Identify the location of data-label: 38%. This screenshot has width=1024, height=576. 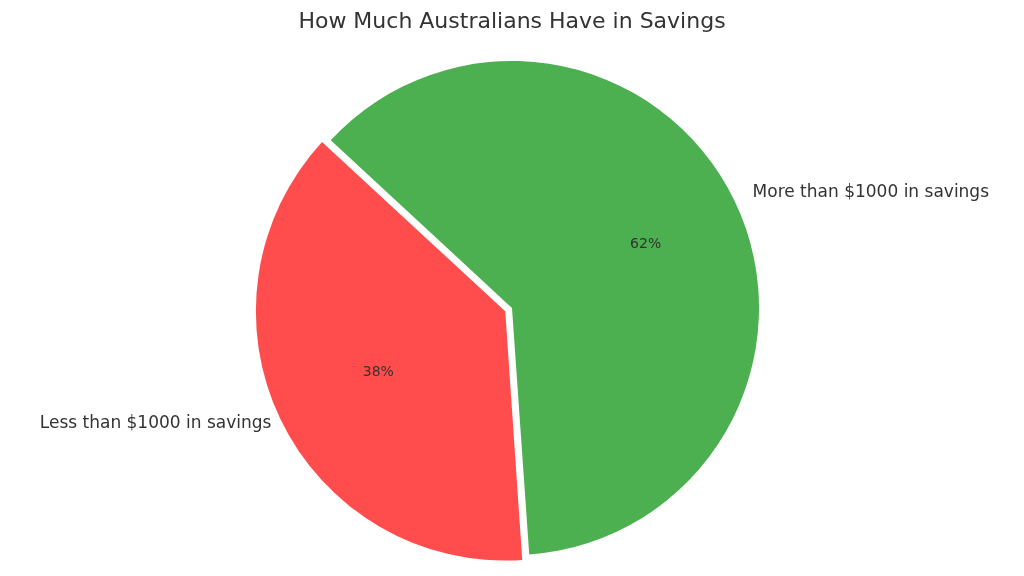
(378, 370).